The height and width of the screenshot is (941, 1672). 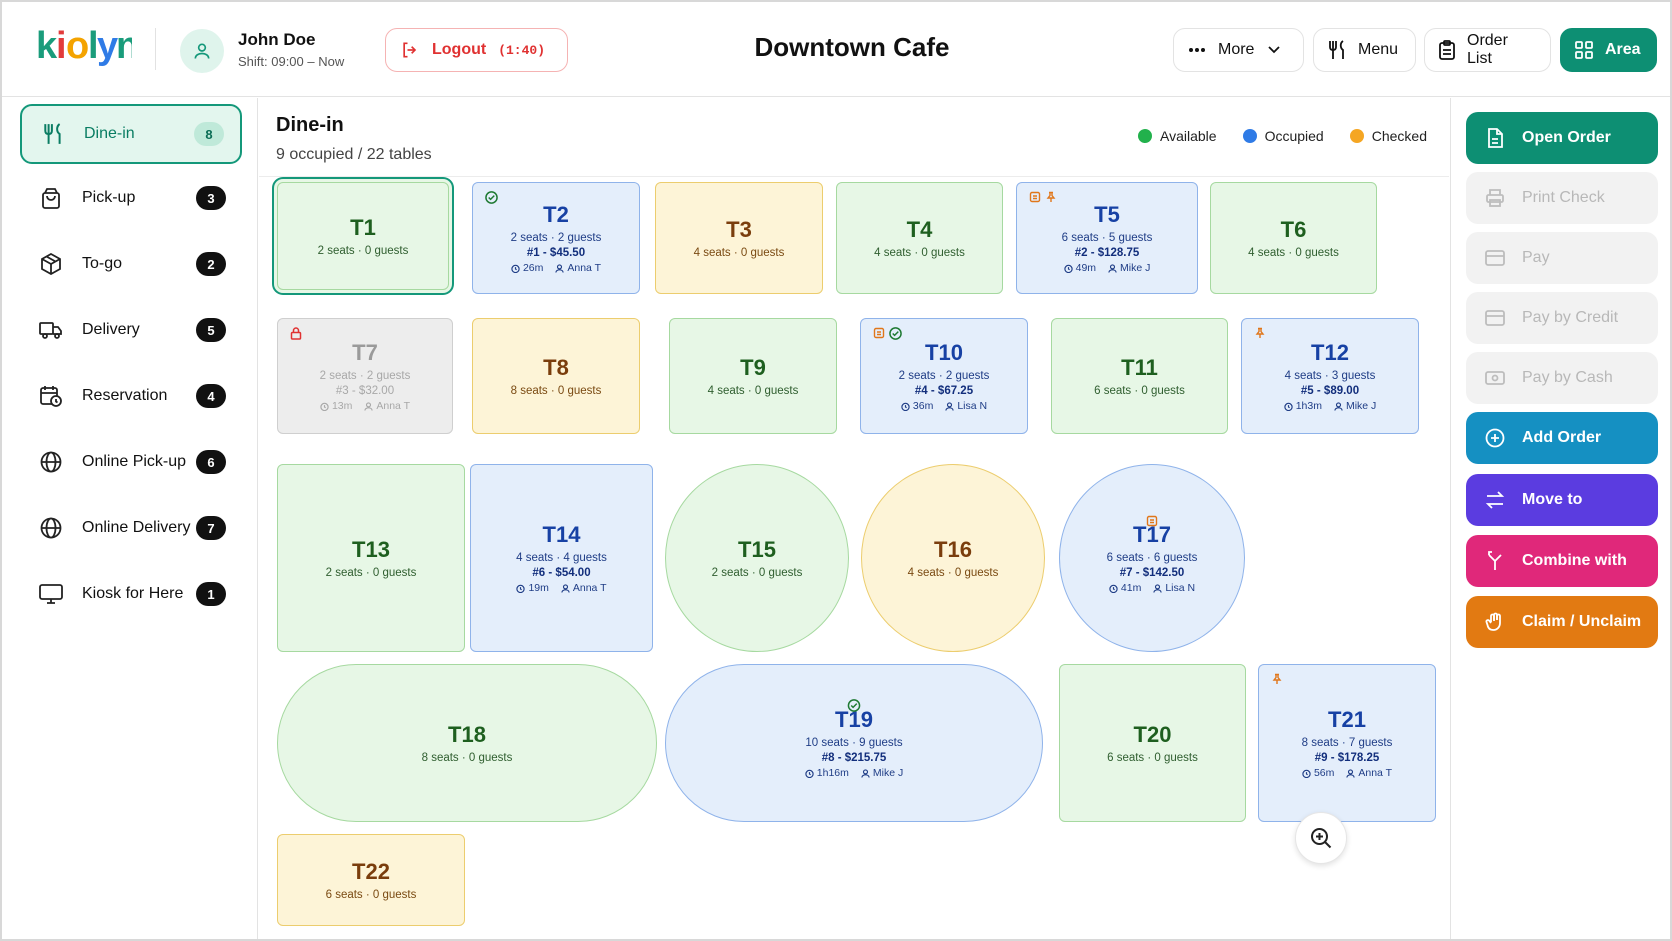 I want to click on table-name: T8, so click(x=556, y=367).